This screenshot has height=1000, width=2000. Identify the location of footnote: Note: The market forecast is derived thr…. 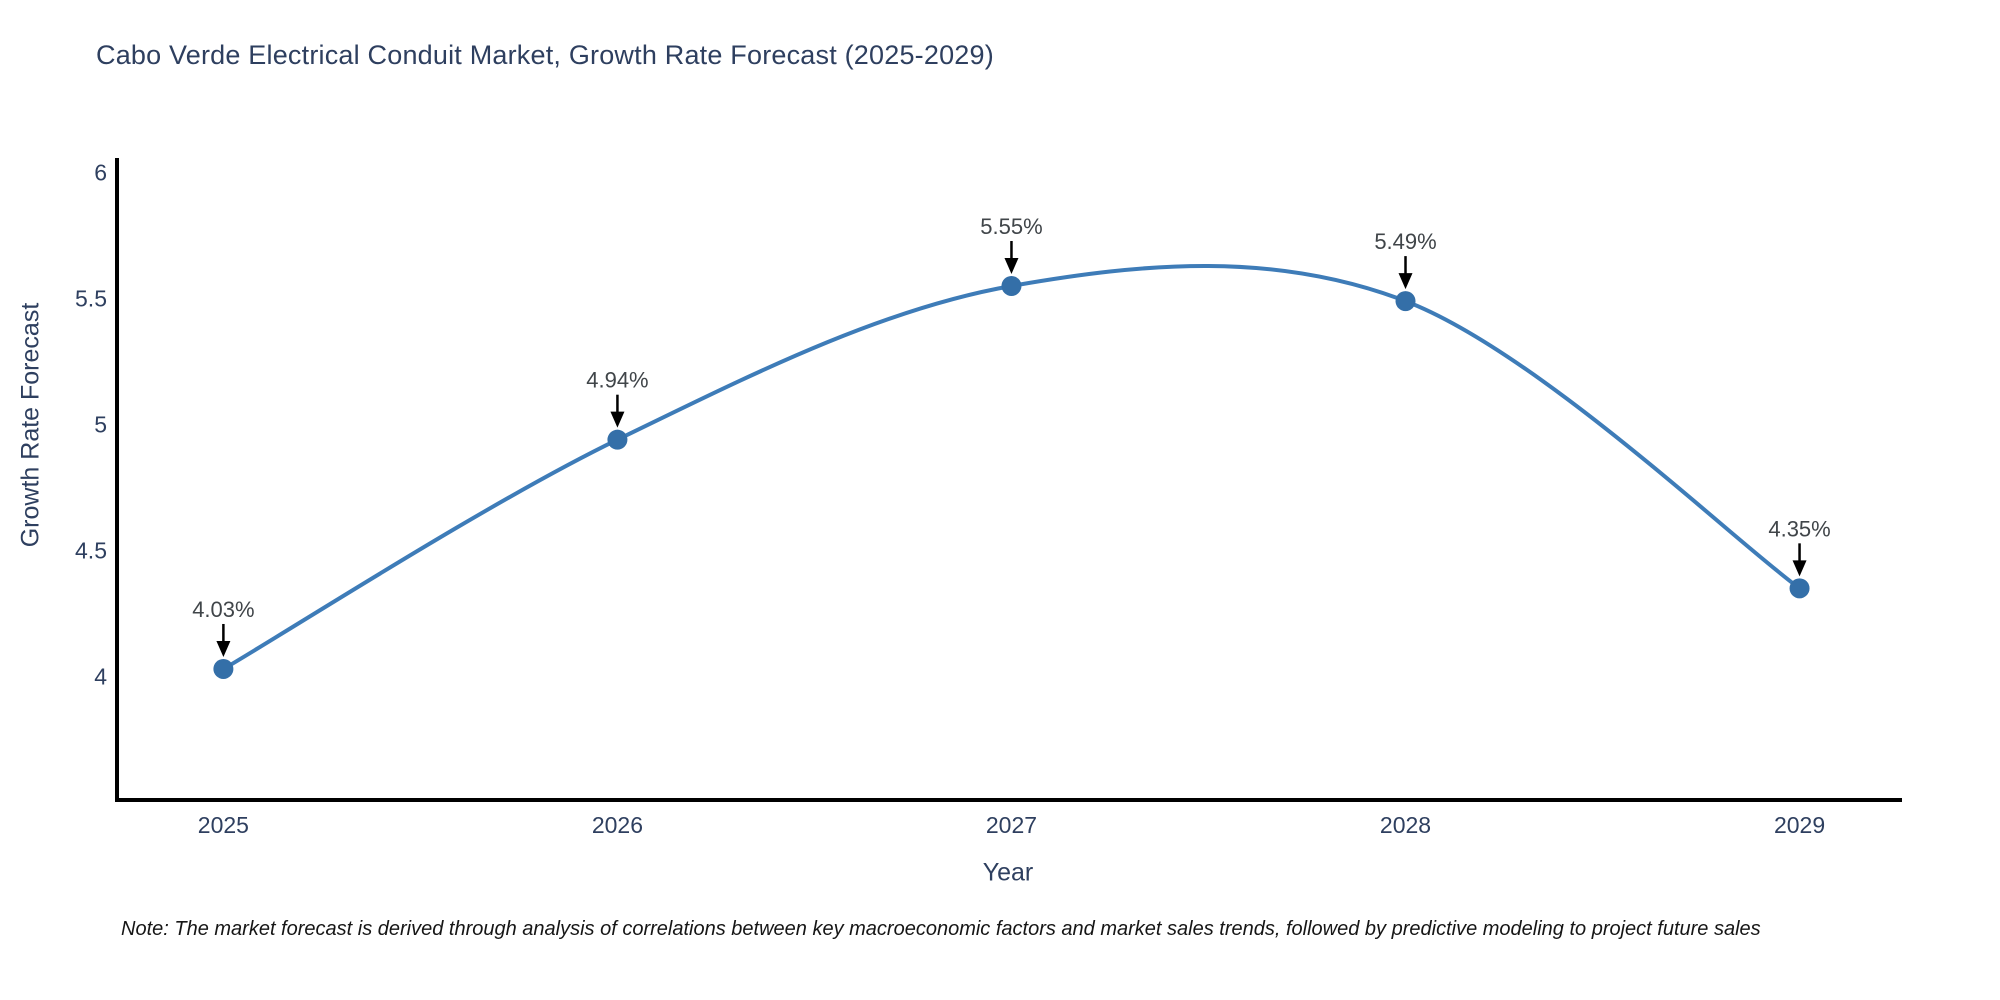
(941, 929).